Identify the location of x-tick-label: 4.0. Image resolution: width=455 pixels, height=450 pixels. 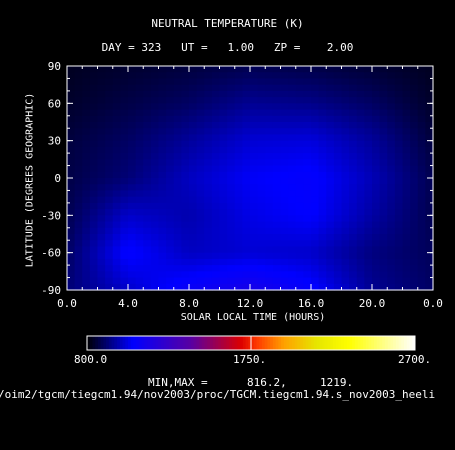
(128, 303).